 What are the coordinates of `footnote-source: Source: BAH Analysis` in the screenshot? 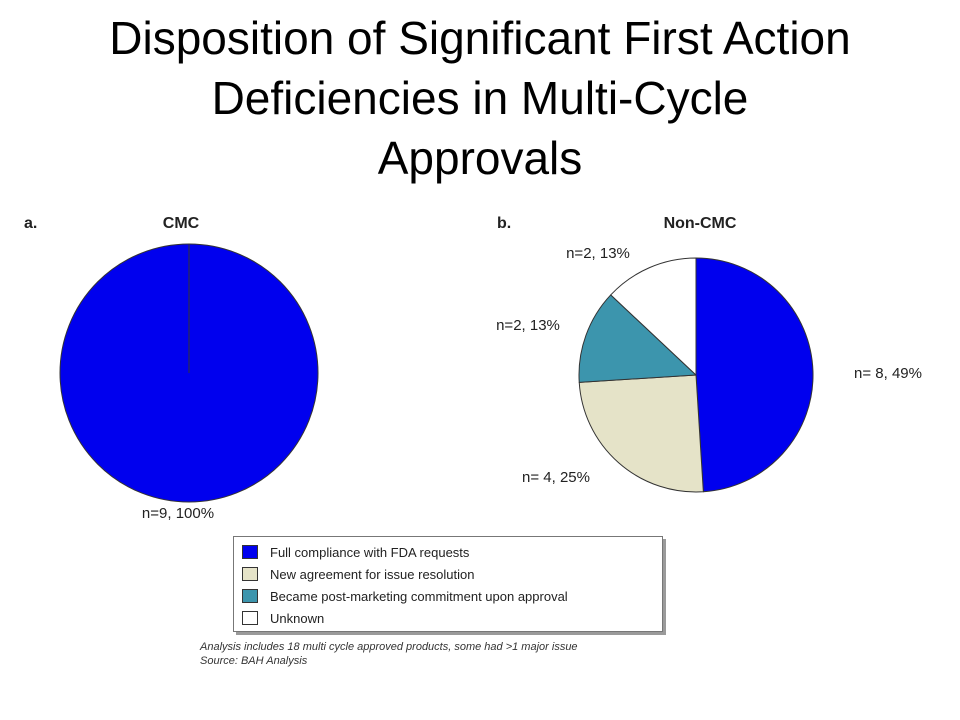 It's located at (254, 661).